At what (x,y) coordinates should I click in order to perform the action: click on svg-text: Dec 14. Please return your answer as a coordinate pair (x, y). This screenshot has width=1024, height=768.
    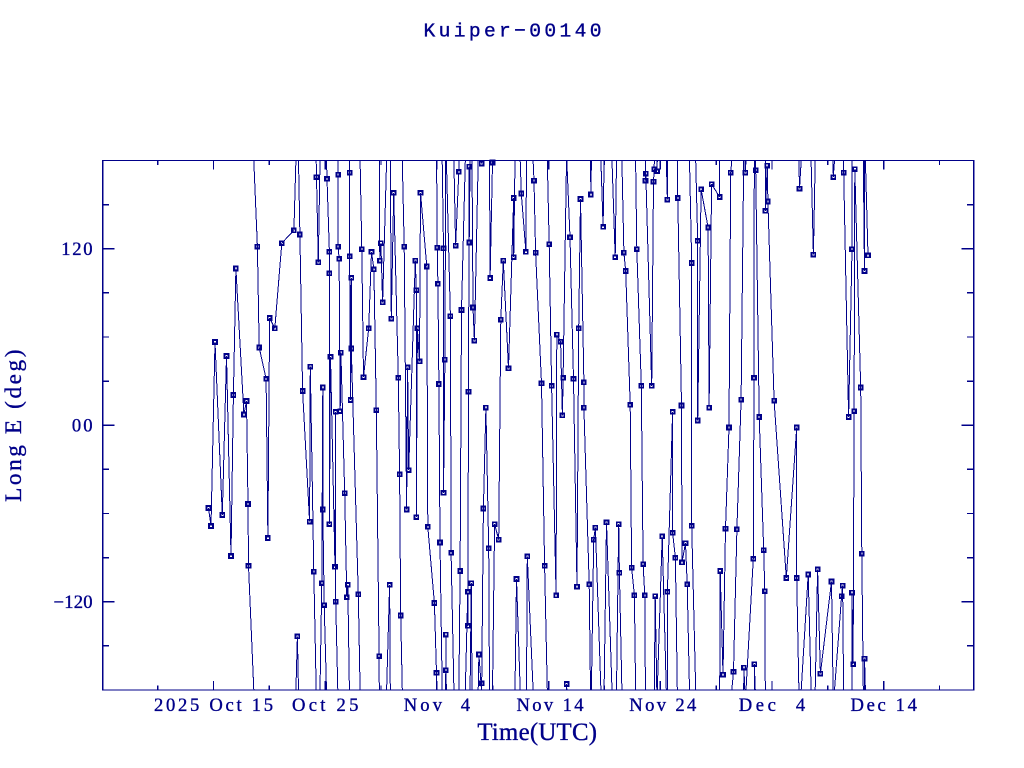
    Looking at the image, I should click on (884, 705).